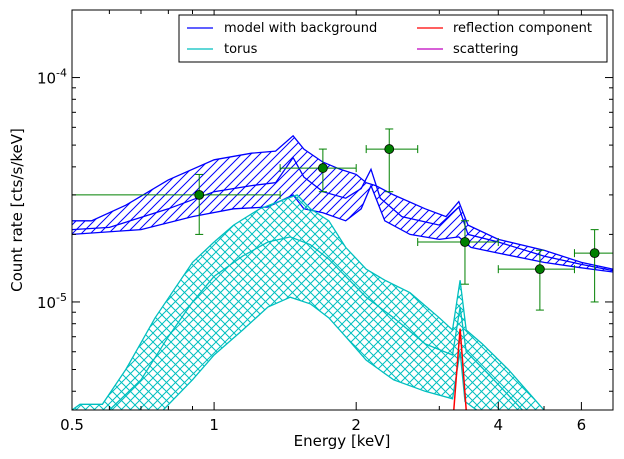 Image resolution: width=624 pixels, height=459 pixels. I want to click on legend-label-model: model with background, so click(300, 28).